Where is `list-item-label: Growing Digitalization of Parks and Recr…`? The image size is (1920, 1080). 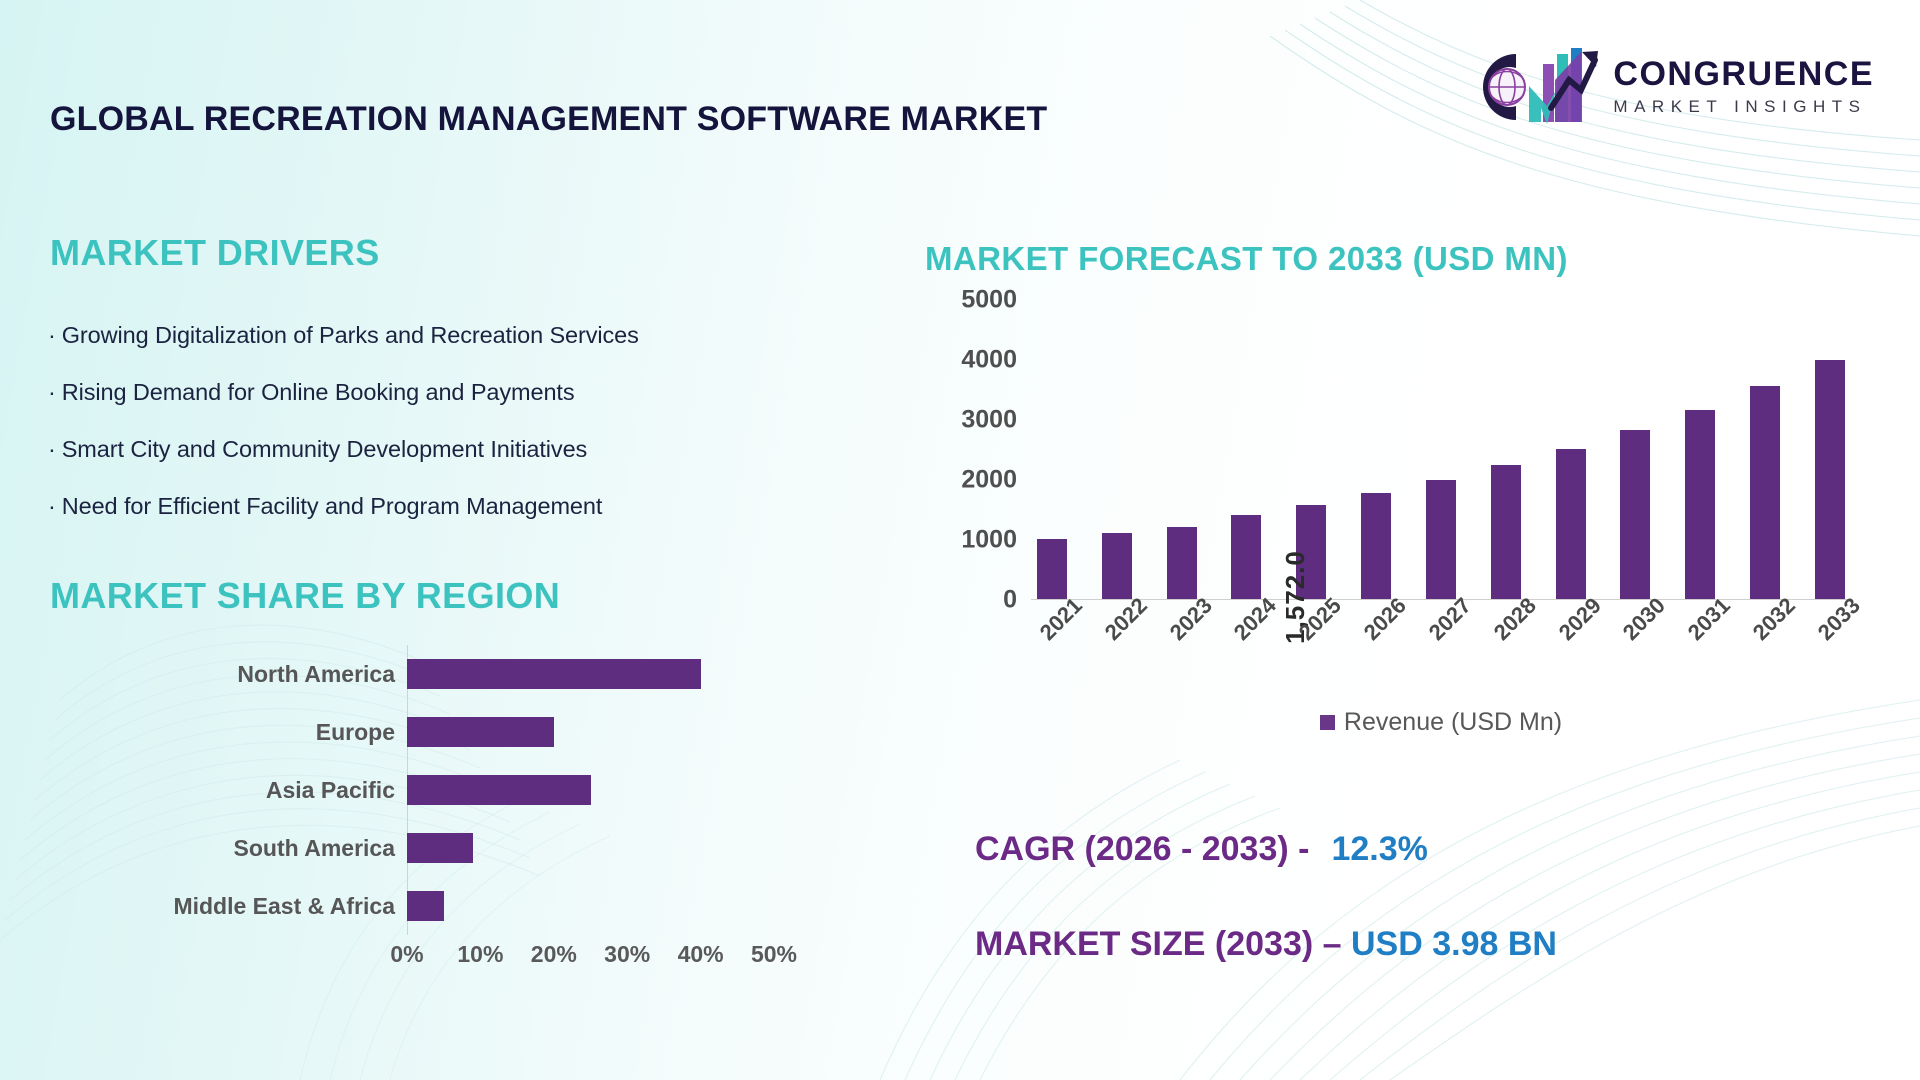 list-item-label: Growing Digitalization of Parks and Recr… is located at coordinates (350, 335).